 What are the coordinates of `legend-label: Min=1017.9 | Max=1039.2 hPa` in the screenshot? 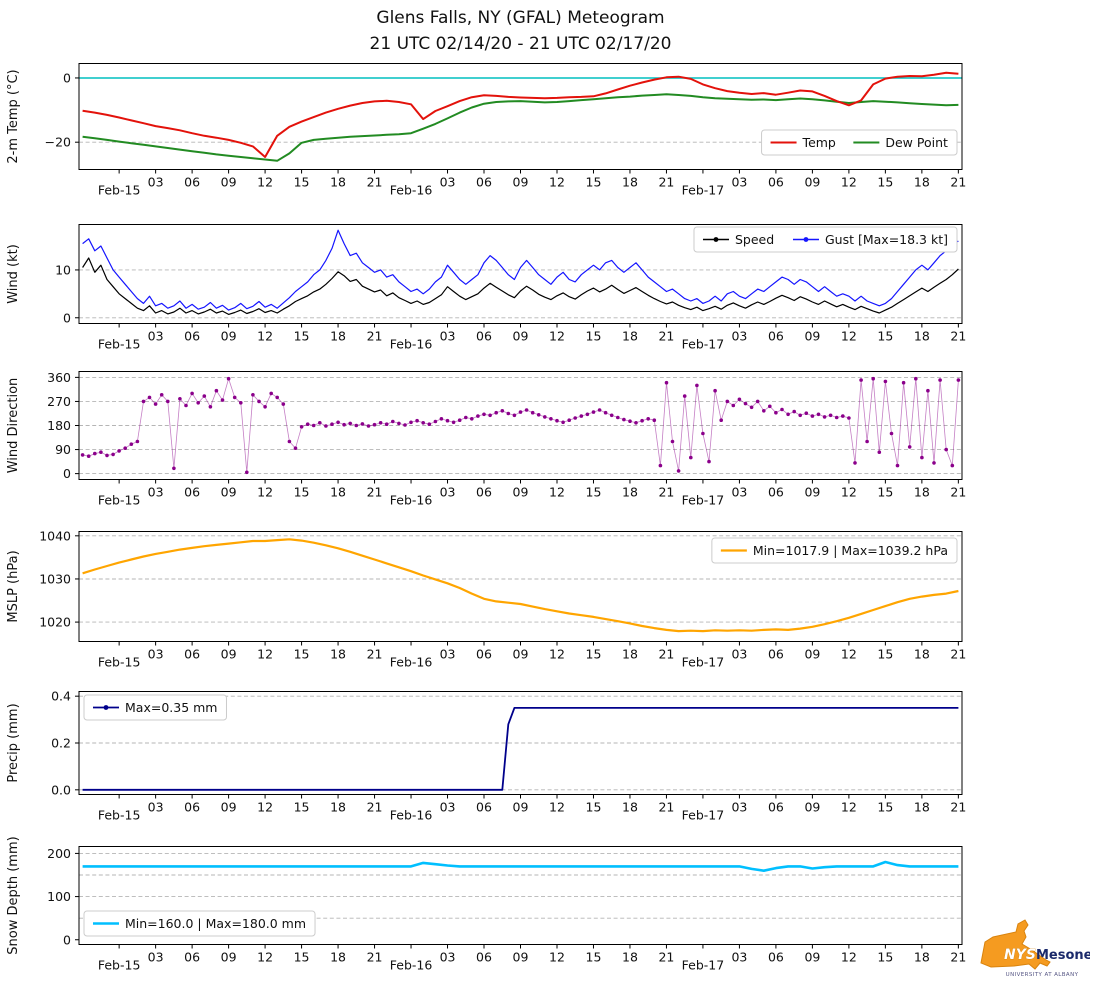 It's located at (850, 550).